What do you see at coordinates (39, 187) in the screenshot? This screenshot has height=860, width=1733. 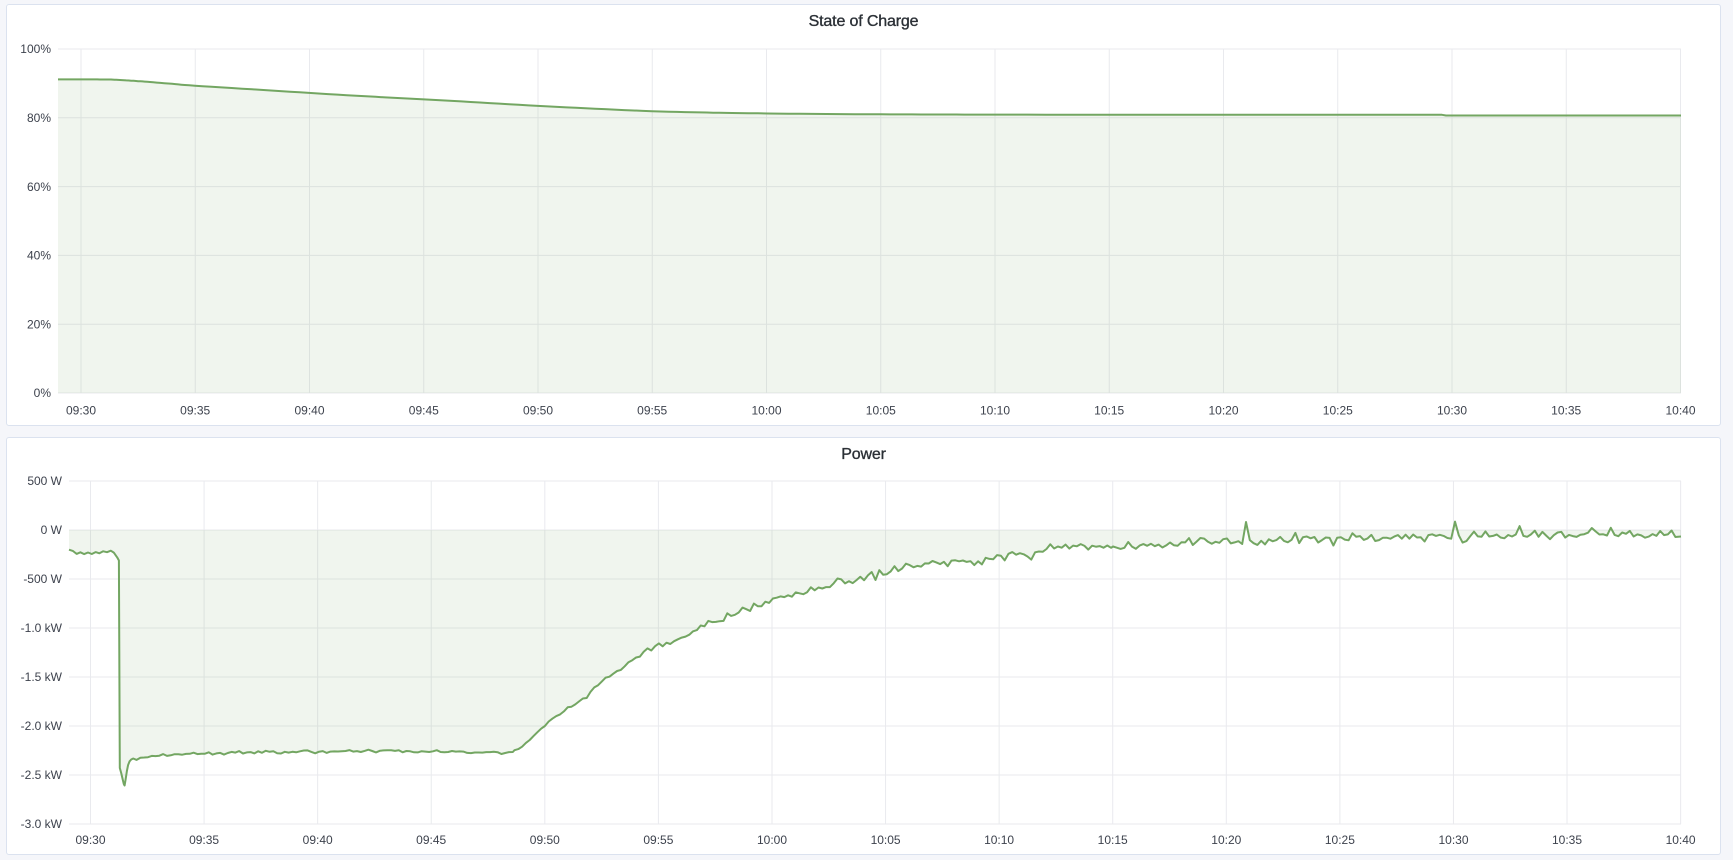 I see `svg-text: 60%` at bounding box center [39, 187].